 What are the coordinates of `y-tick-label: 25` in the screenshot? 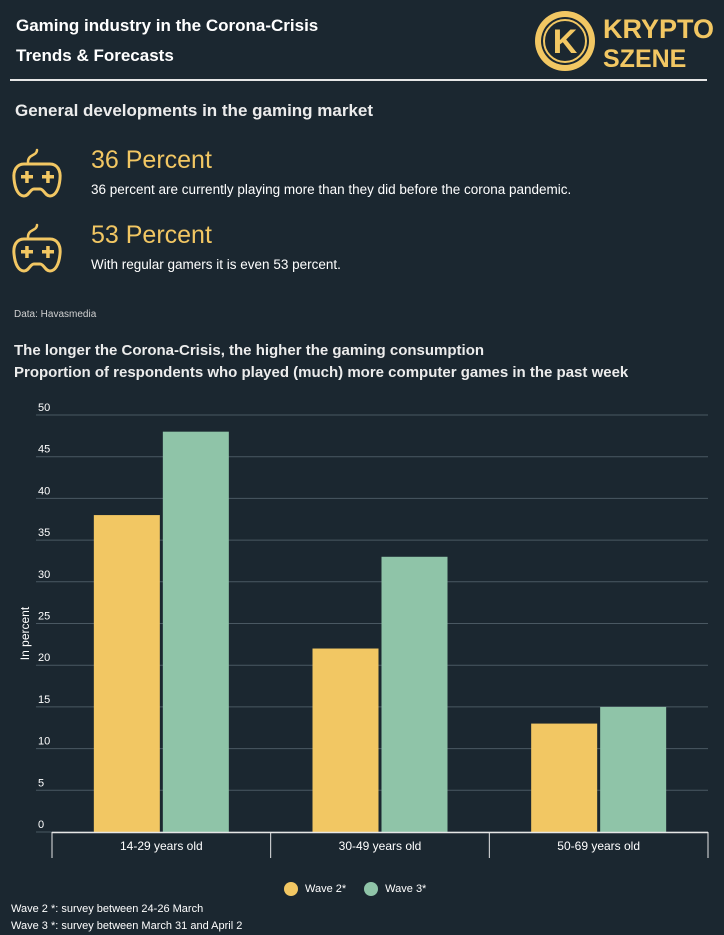 It's located at (44, 617).